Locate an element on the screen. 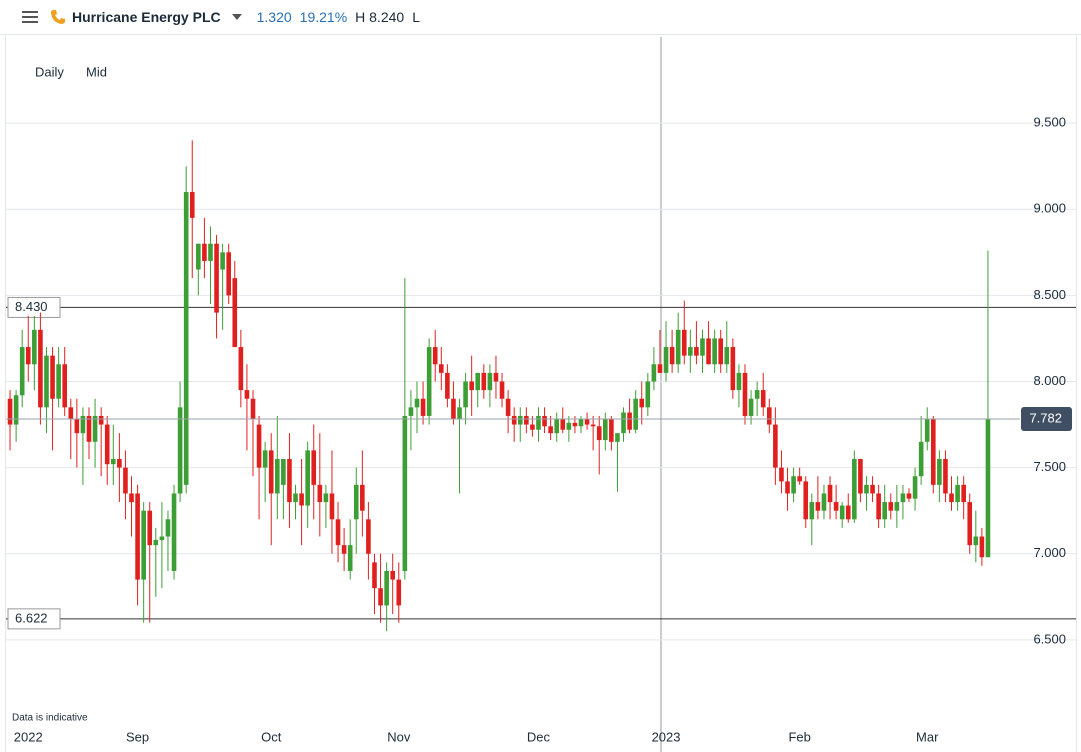  x-tick-label: Dec is located at coordinates (539, 736).